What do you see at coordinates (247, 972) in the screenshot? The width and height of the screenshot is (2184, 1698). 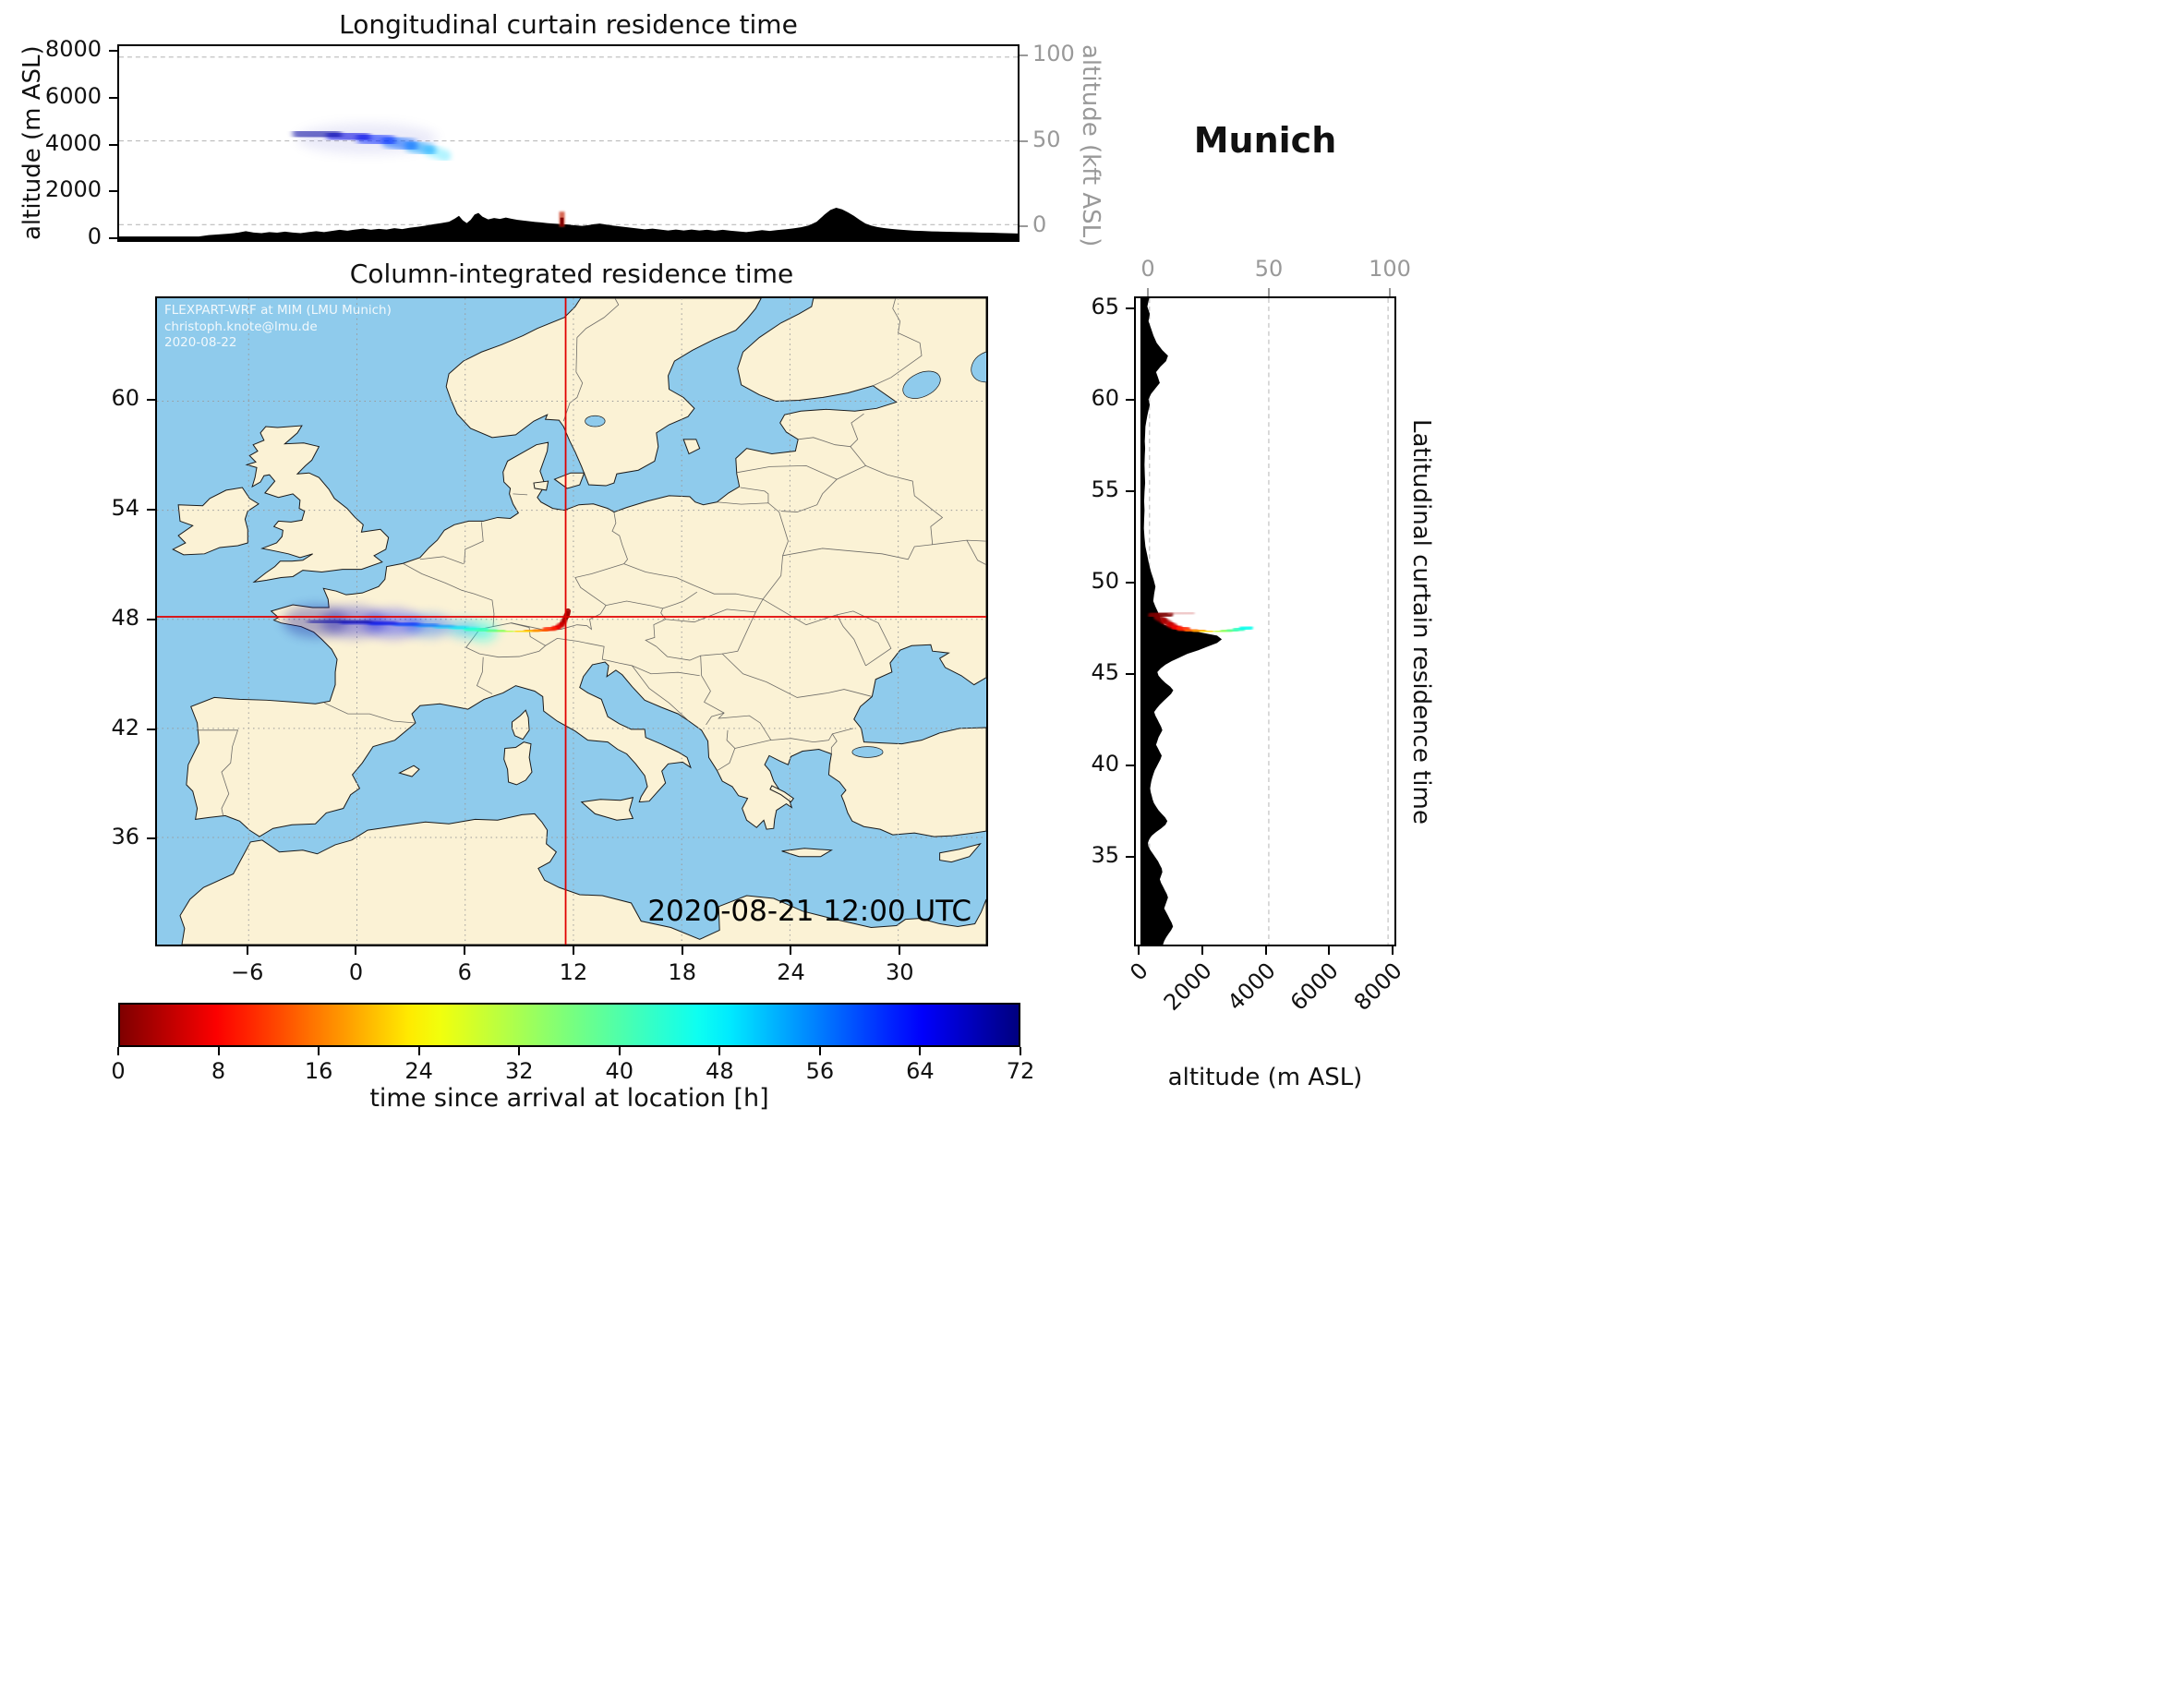 I see `tick-label: −6` at bounding box center [247, 972].